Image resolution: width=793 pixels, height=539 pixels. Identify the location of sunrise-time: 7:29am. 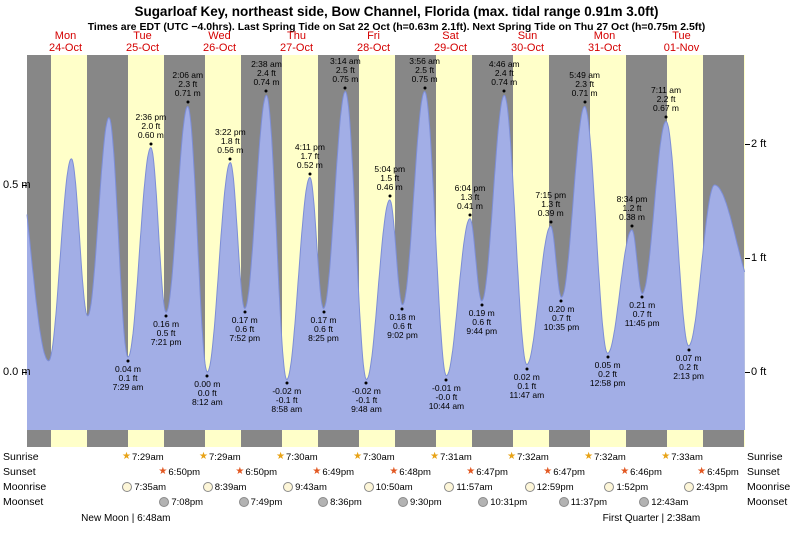
(224, 457).